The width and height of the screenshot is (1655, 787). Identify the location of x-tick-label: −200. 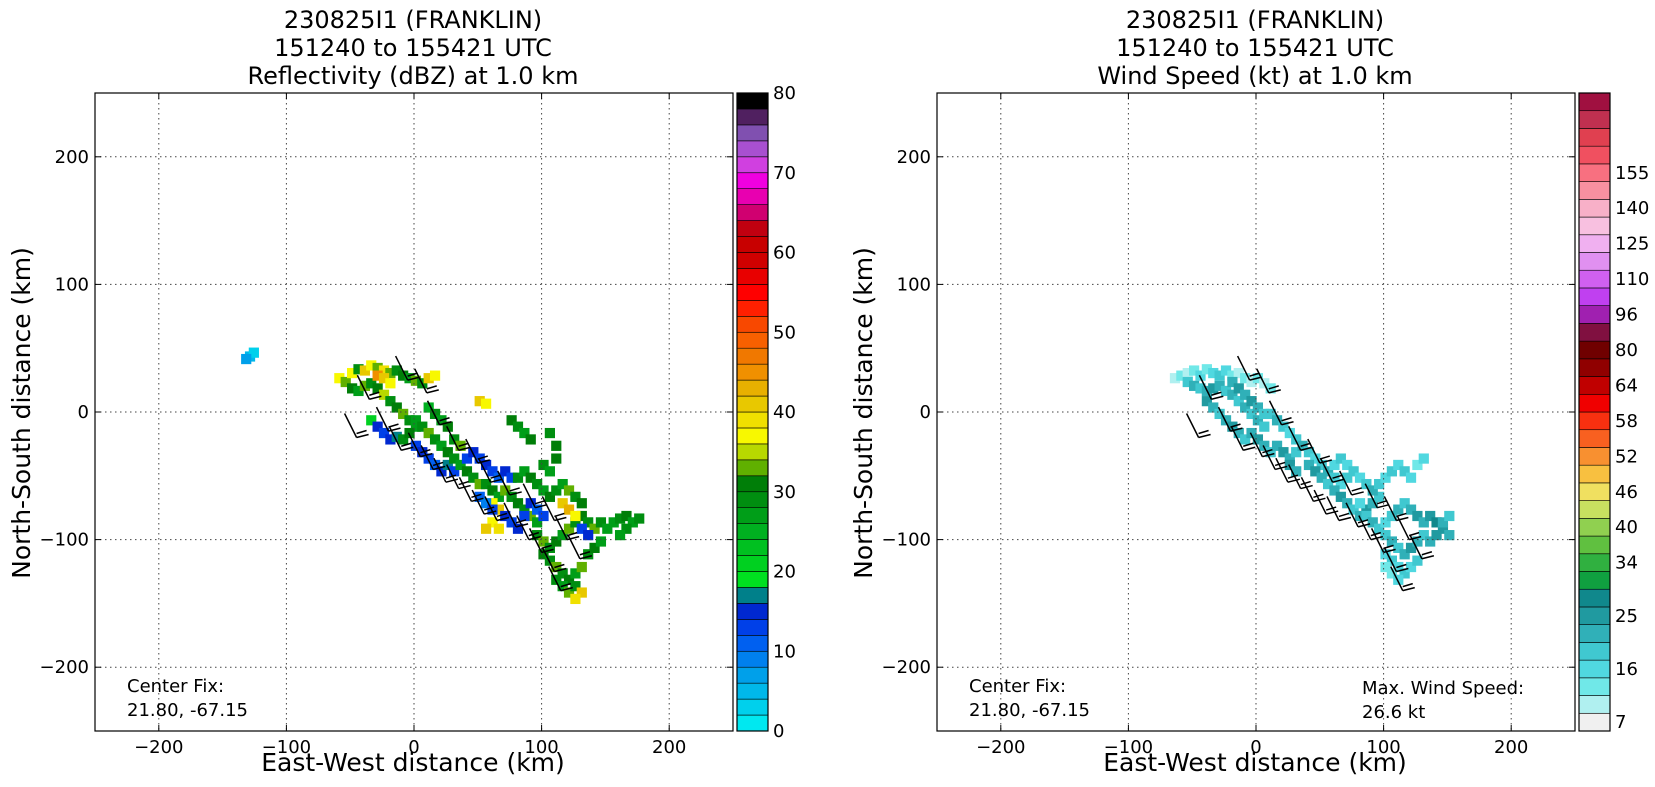
(158, 747).